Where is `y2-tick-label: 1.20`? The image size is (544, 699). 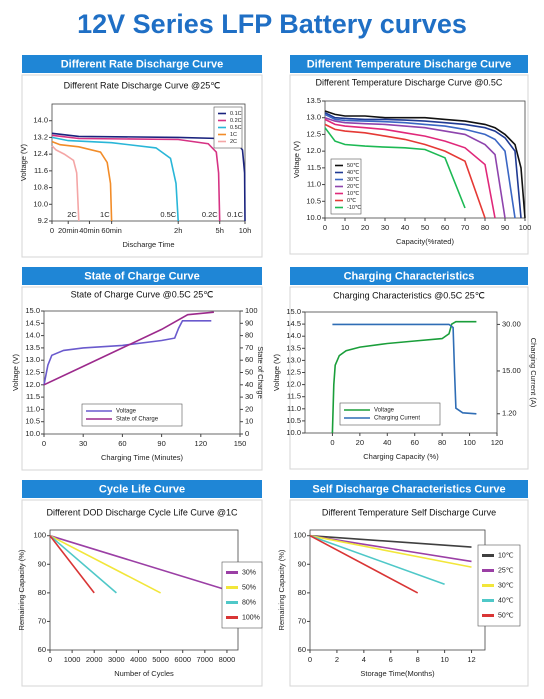
y2-tick-label: 1.20 is located at coordinates (509, 413).